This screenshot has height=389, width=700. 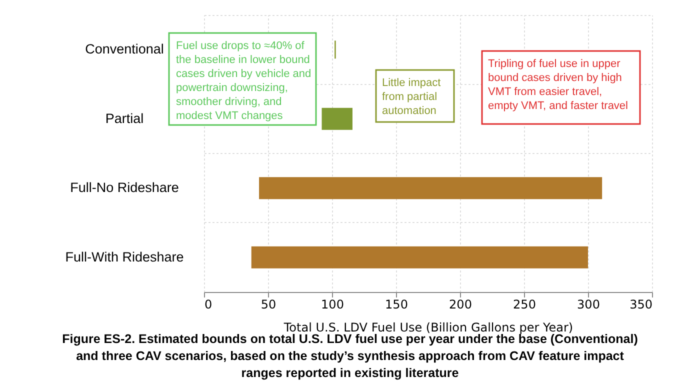 What do you see at coordinates (428, 327) in the screenshot?
I see `x-axis-title: Total U.S. LDV Fuel Use (Billion Gallons per Year)` at bounding box center [428, 327].